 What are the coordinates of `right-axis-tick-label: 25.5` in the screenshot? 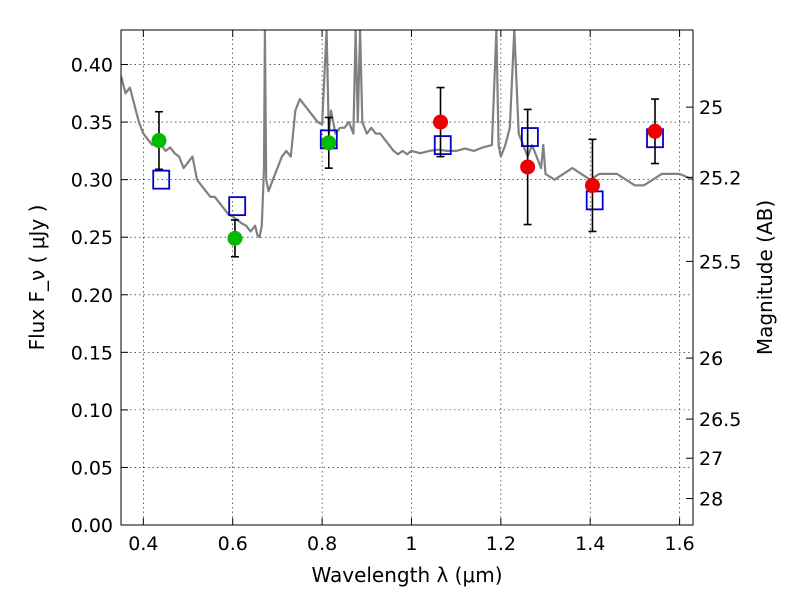 It's located at (720, 262).